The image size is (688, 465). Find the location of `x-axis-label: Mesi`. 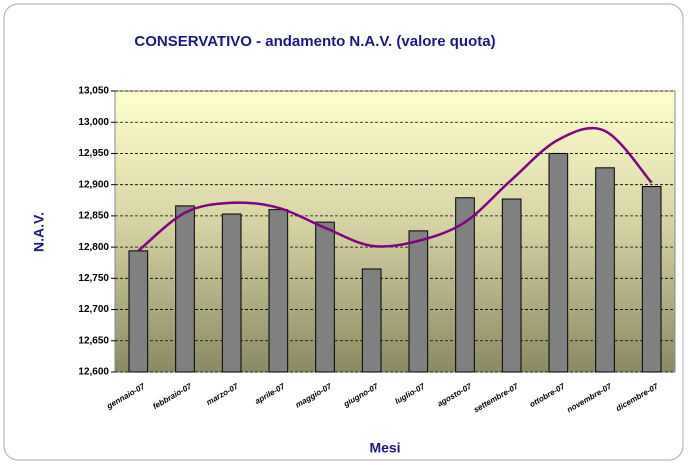

x-axis-label: Mesi is located at coordinates (384, 448).